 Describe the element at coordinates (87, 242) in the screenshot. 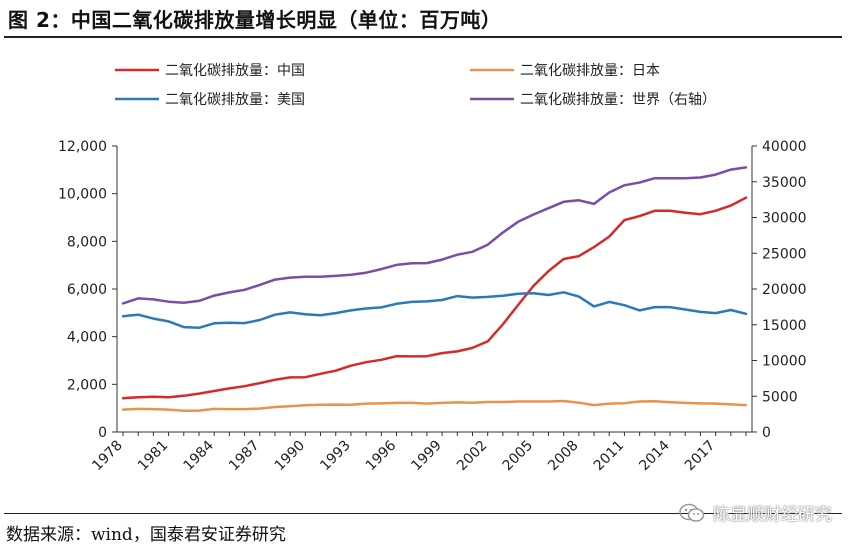

I see `y-left-tick-label: 8,000` at that location.